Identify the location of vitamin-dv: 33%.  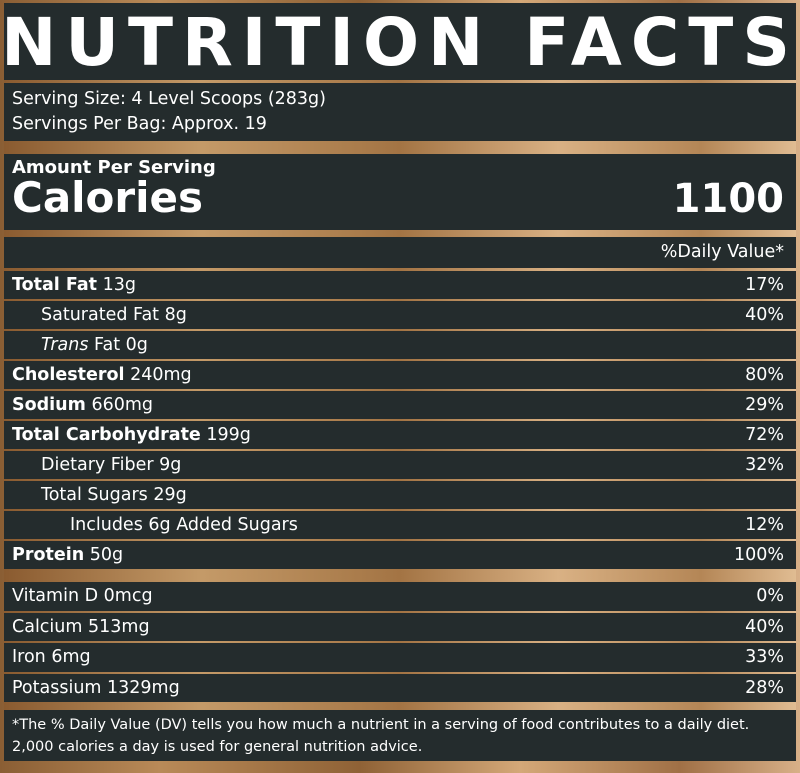
(764, 657).